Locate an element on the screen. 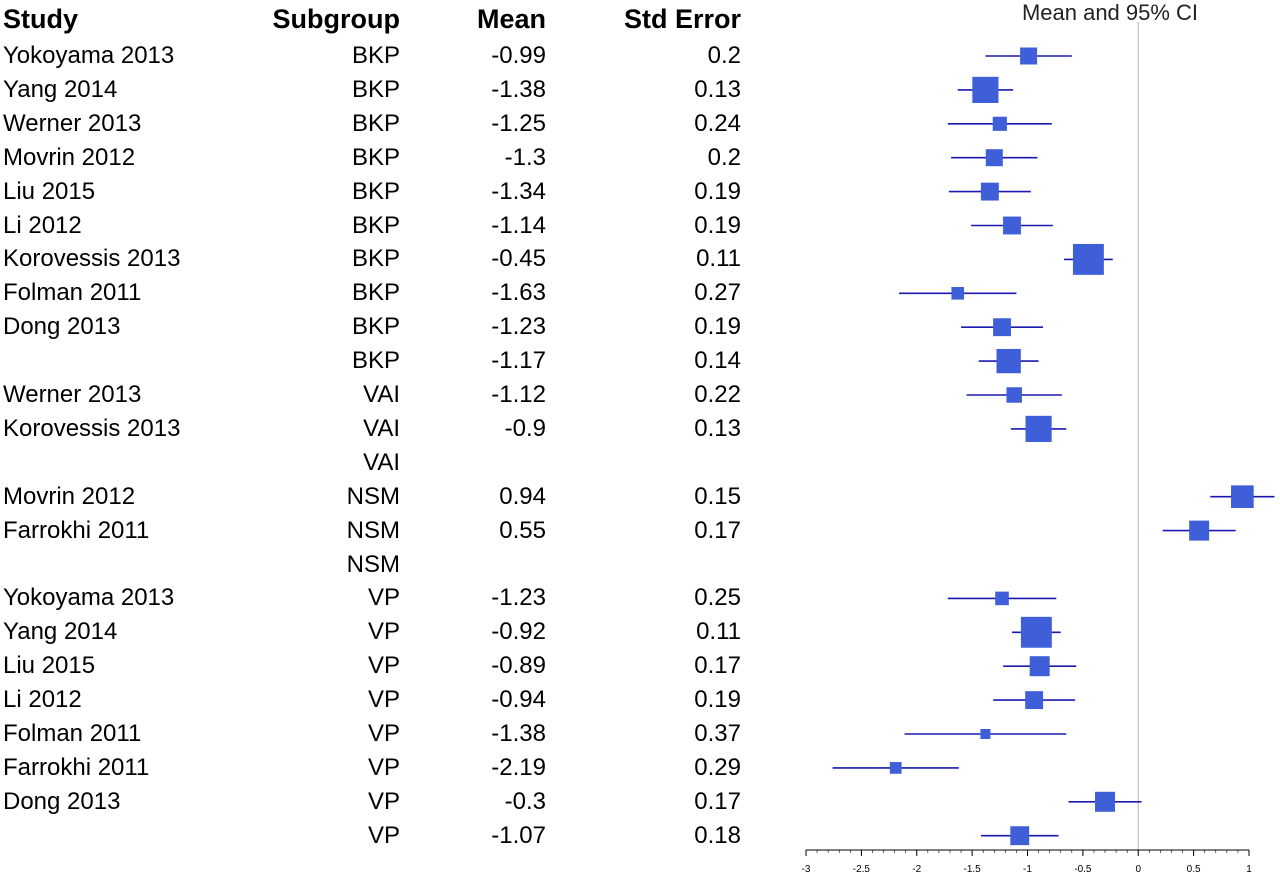  mean-cell: -1.34 is located at coordinates (518, 191).